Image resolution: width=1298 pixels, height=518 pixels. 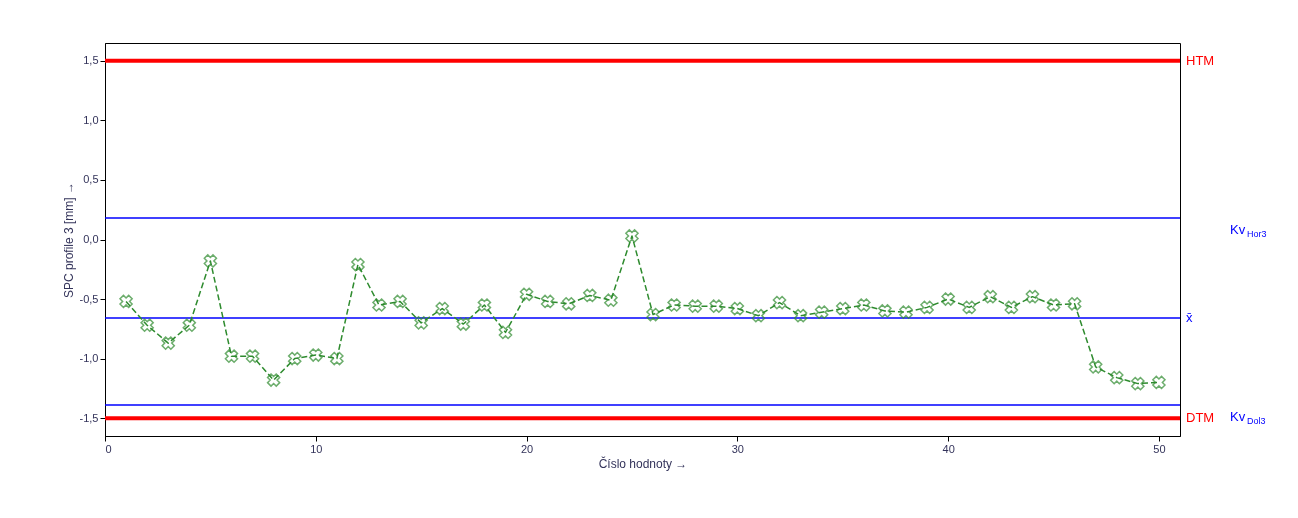 I want to click on y-tick-label: -0,5, so click(x=89, y=298).